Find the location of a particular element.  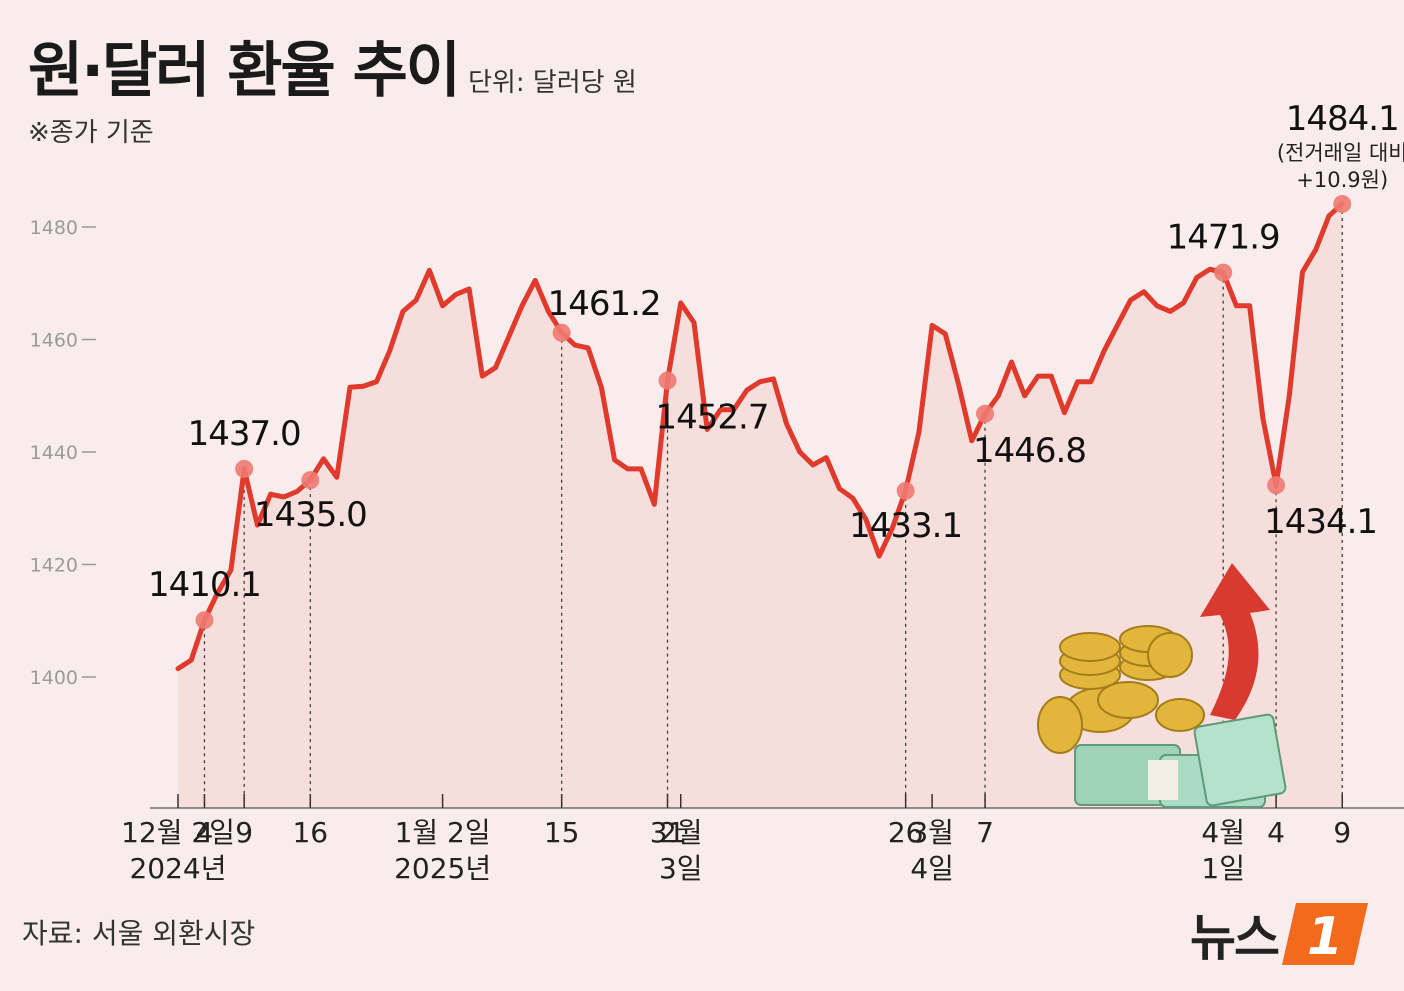

logo-mark-text: 1 is located at coordinates (1325, 937).